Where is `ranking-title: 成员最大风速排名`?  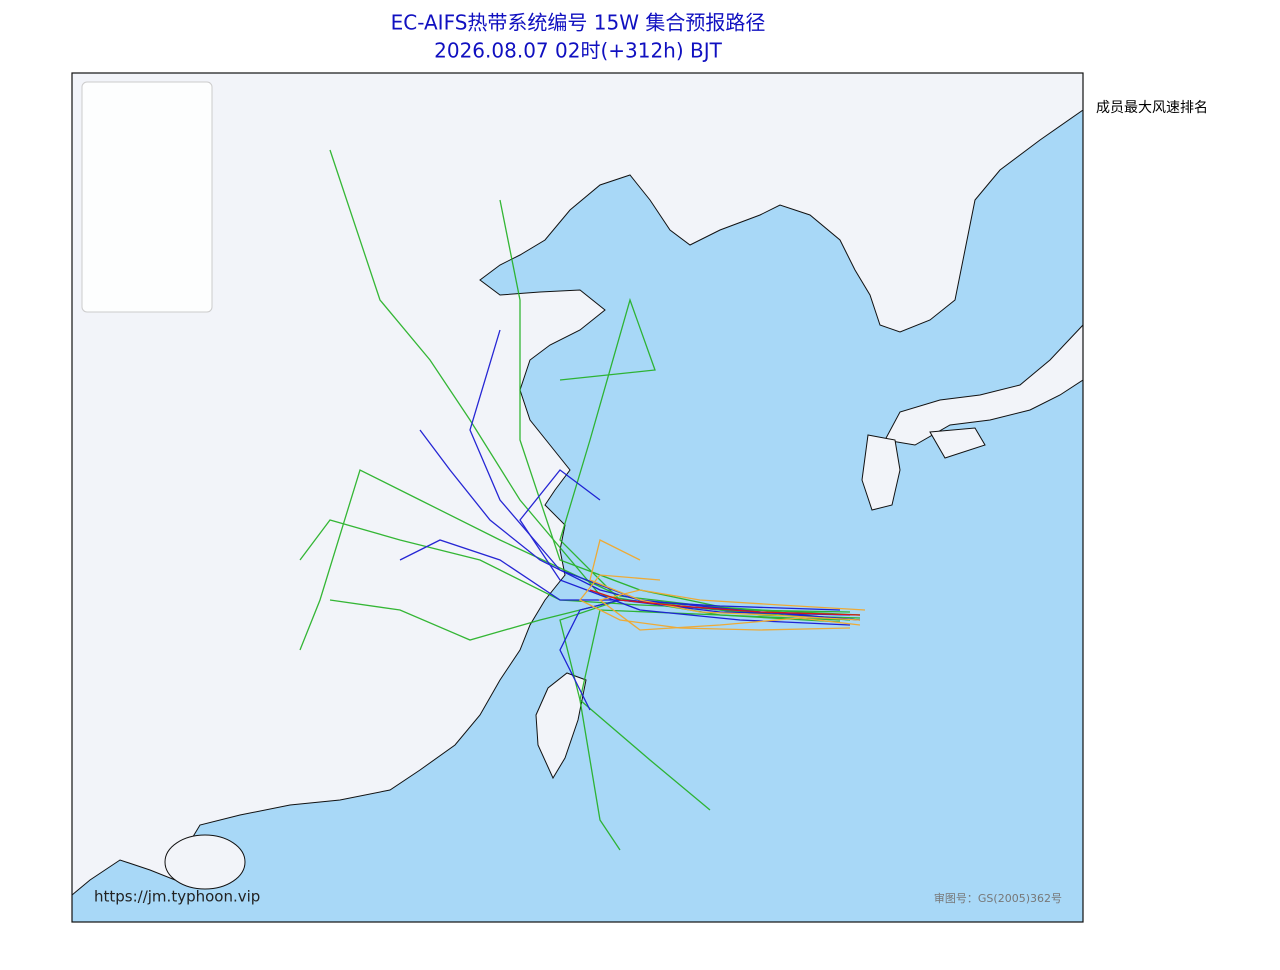 ranking-title: 成员最大风速排名 is located at coordinates (1152, 108).